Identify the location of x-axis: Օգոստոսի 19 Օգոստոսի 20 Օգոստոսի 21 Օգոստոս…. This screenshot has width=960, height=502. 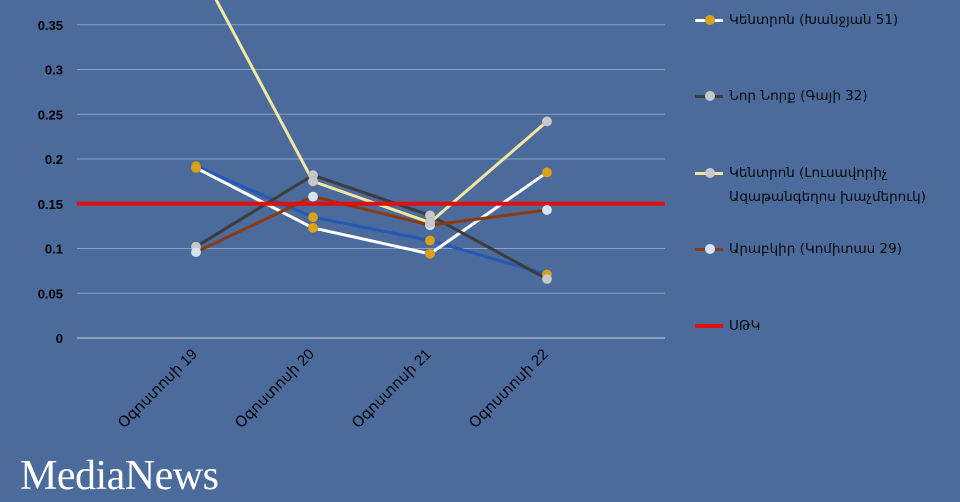
(333, 389).